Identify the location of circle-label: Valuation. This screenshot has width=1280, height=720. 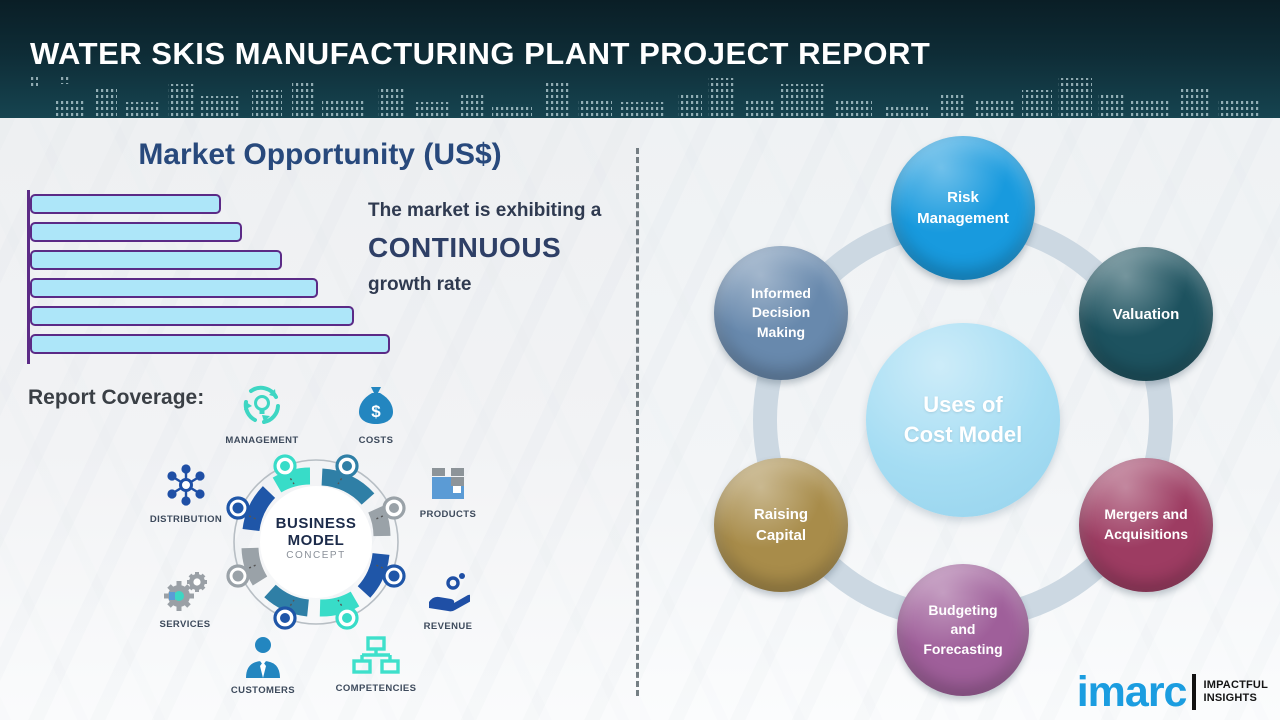
(1146, 314).